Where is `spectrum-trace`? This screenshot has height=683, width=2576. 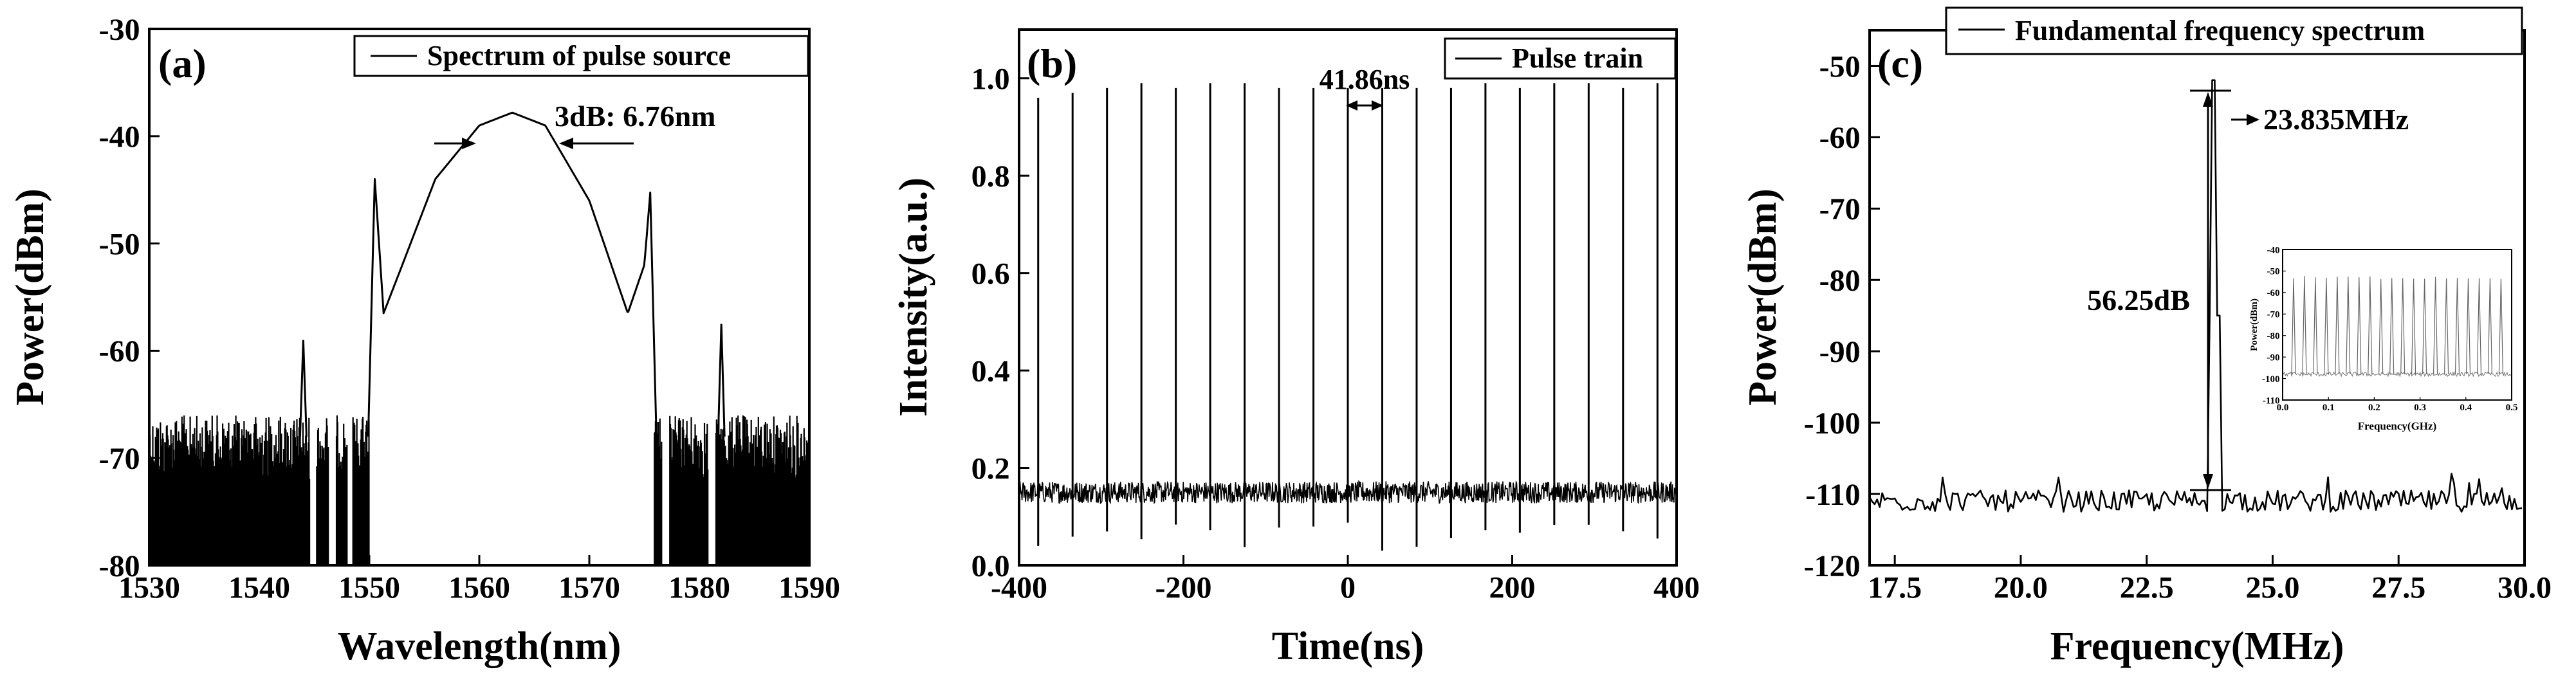 spectrum-trace is located at coordinates (512, 274).